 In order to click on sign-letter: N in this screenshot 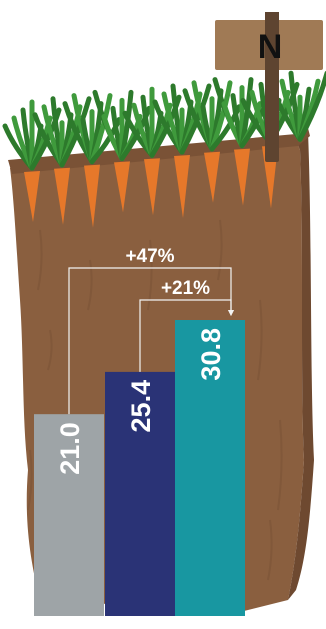, I will do `click(270, 47)`.